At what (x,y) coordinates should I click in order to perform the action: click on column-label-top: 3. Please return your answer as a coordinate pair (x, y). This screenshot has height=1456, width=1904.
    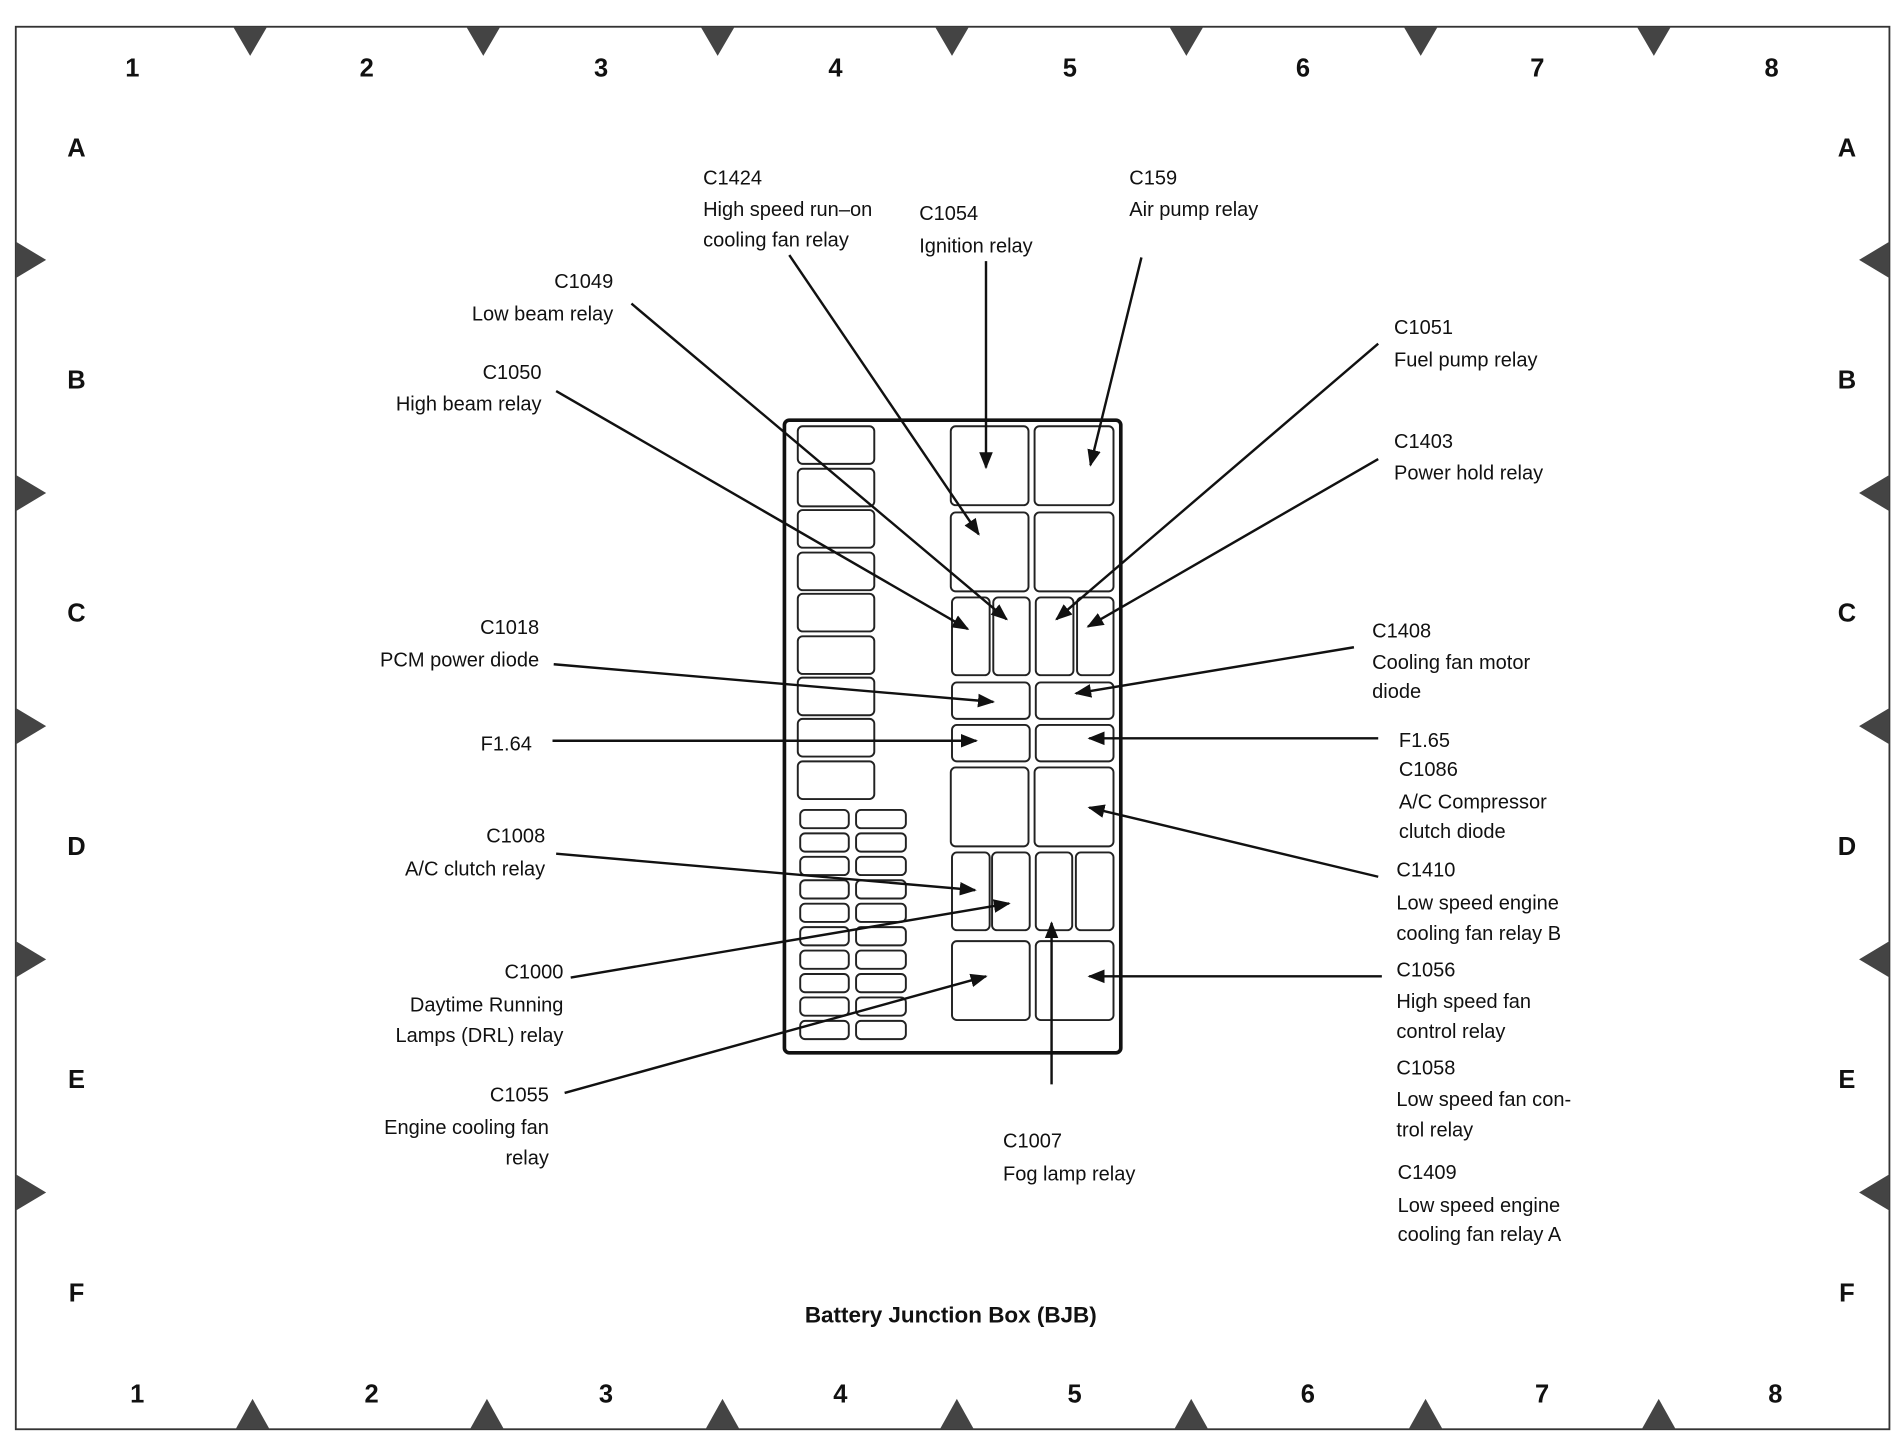
    Looking at the image, I should click on (601, 69).